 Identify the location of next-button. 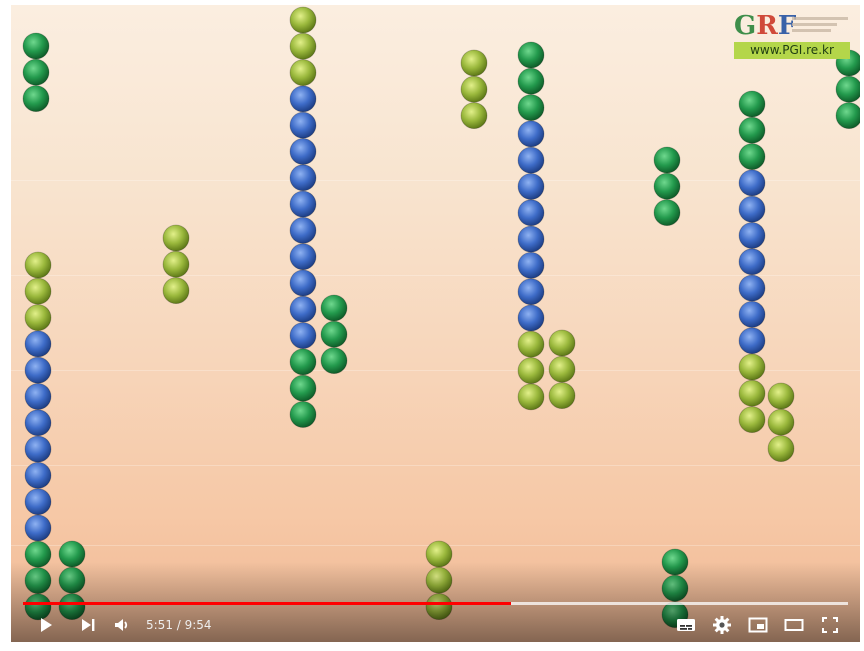
(88, 625).